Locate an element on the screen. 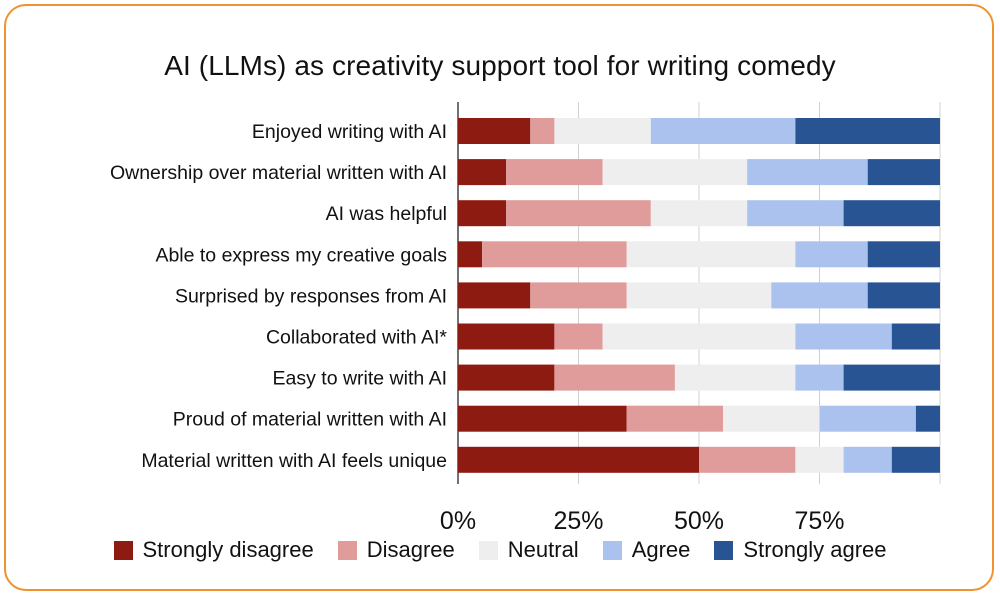 The width and height of the screenshot is (1000, 597). legend-label: Neutral is located at coordinates (543, 549).